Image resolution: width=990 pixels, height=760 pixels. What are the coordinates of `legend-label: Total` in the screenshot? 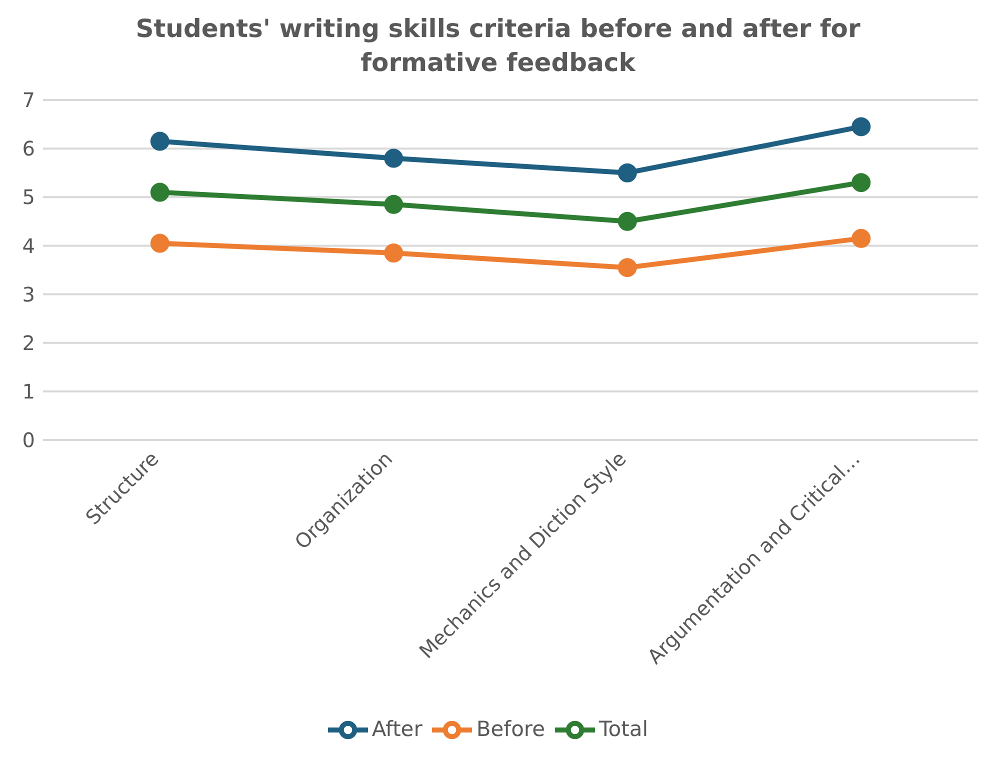 It's located at (623, 728).